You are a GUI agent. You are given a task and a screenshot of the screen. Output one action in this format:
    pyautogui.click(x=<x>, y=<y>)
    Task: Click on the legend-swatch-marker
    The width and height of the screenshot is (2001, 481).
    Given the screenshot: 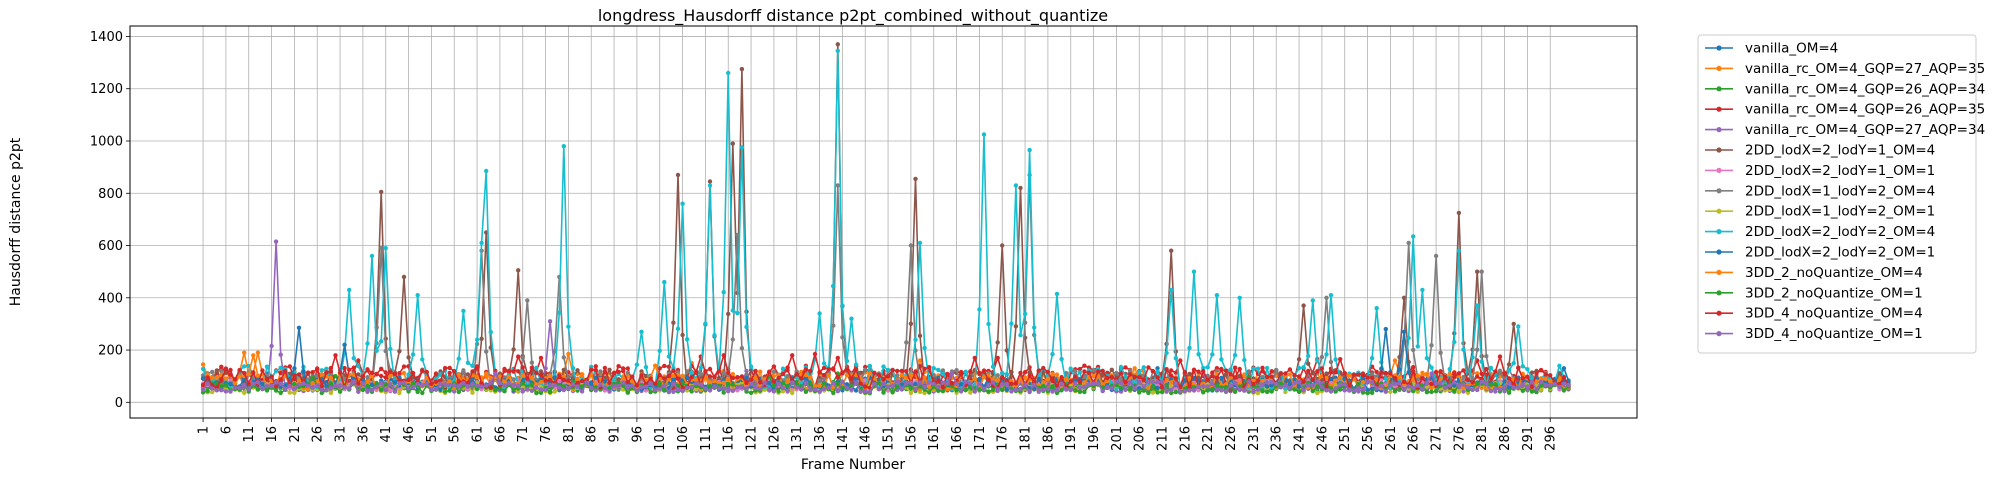 What is the action you would take?
    pyautogui.click(x=1719, y=252)
    